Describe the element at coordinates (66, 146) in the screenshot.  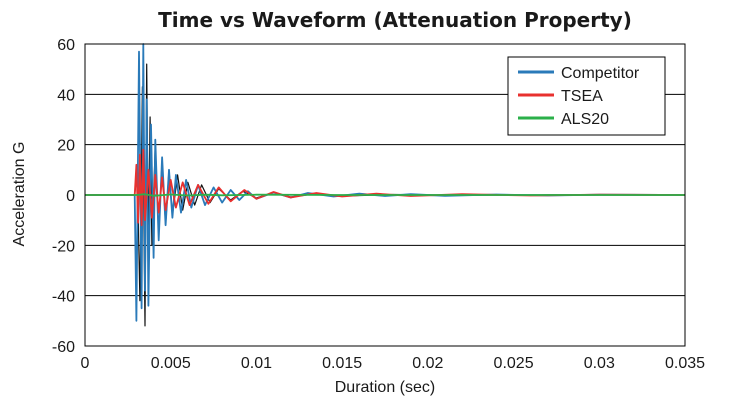
I see `y-tick-label: 20` at that location.